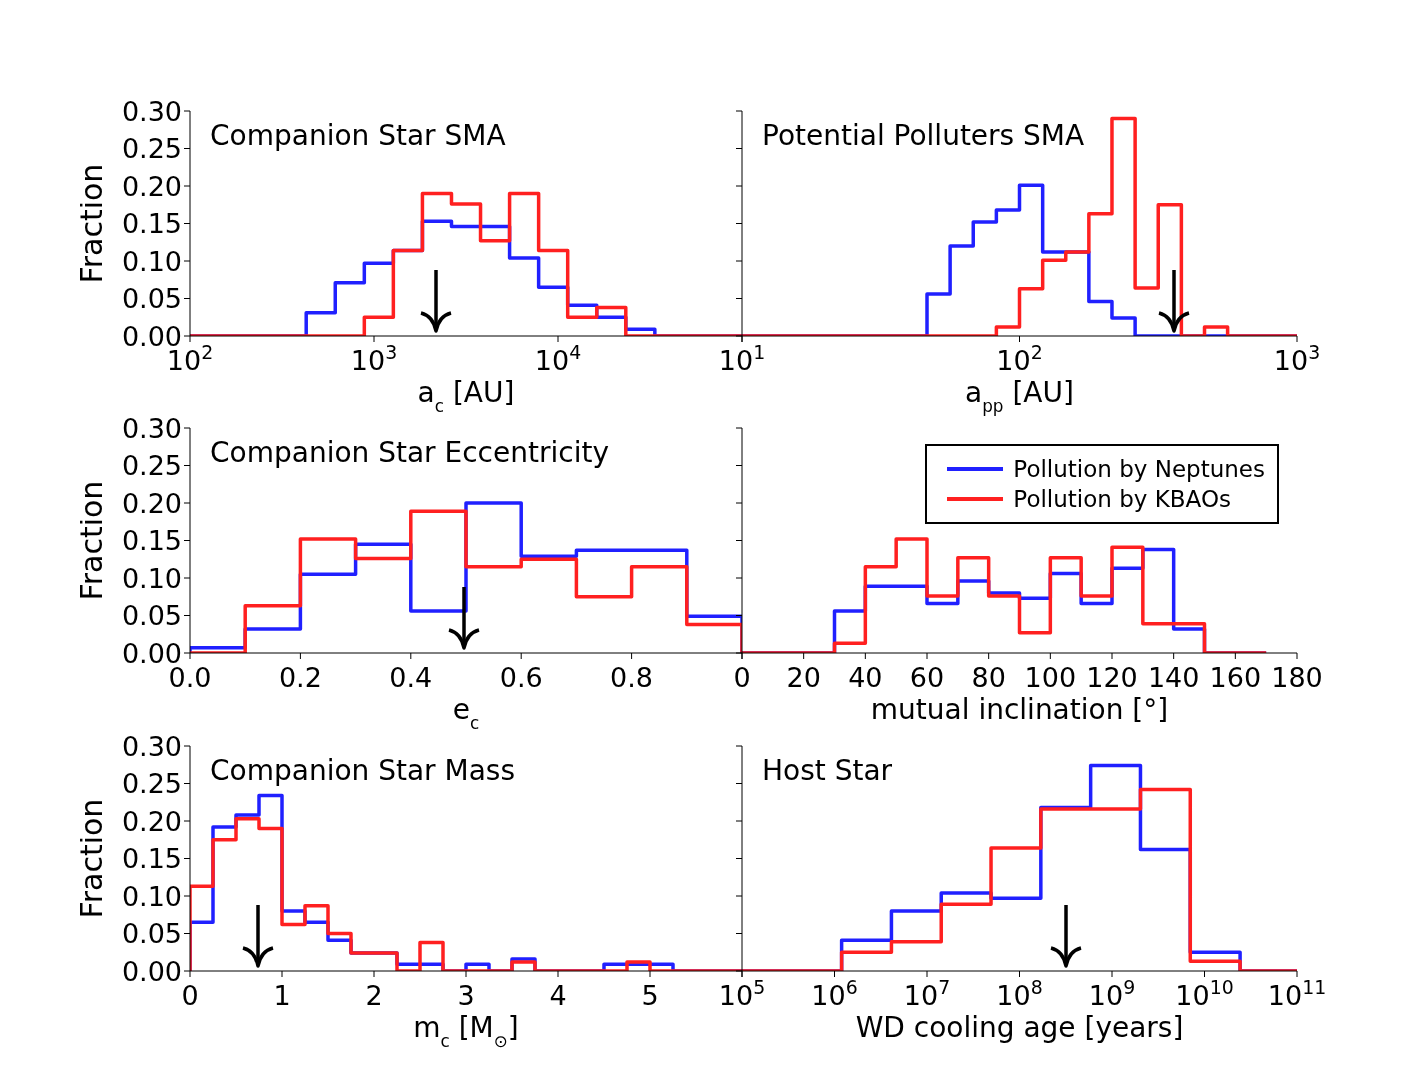 Image resolution: width=1421 pixels, height=1077 pixels. What do you see at coordinates (558, 995) in the screenshot?
I see `x-tick-label: 4` at bounding box center [558, 995].